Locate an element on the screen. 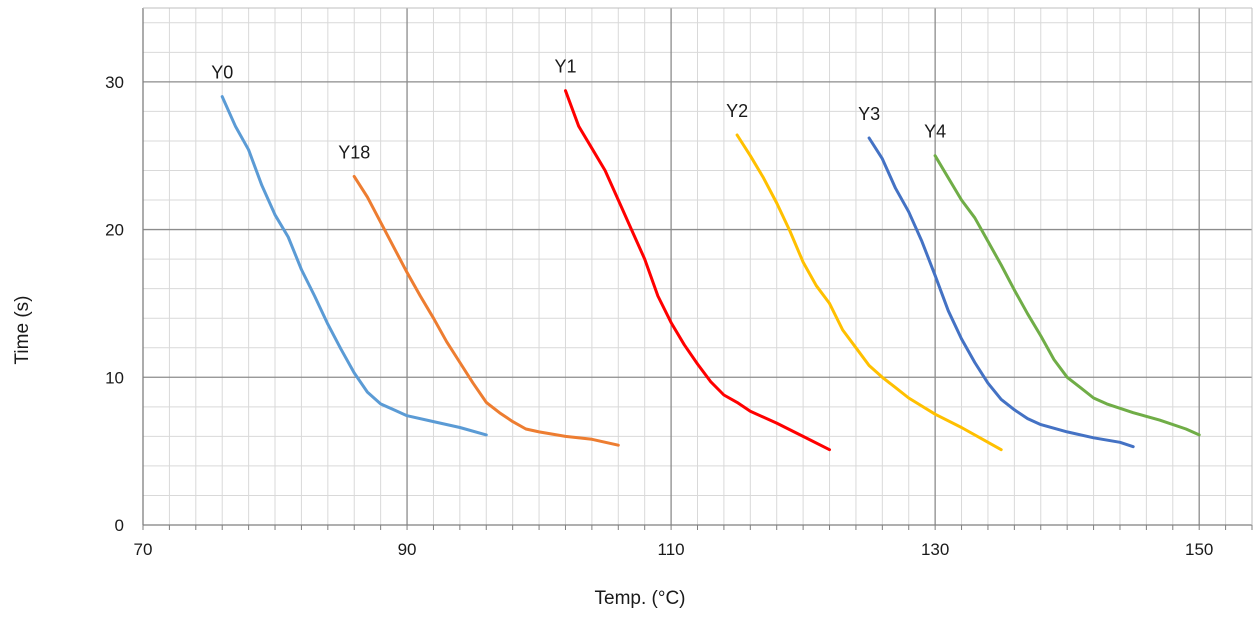 This screenshot has width=1254, height=620. series-labels: Y0 Y18 Y1 Y2 Y3 Y4 is located at coordinates (578, 110).